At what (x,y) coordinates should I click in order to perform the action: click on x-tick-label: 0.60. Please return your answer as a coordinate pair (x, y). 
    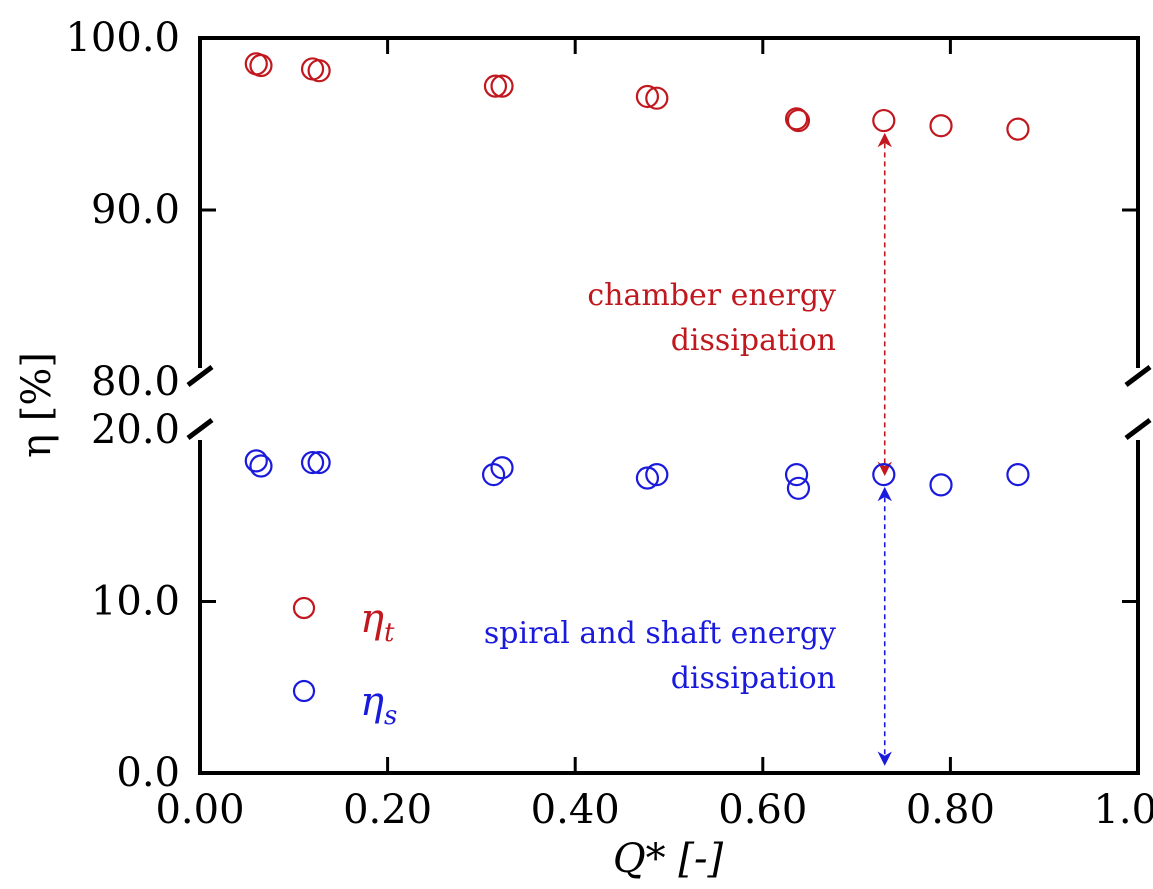
    Looking at the image, I should click on (762, 810).